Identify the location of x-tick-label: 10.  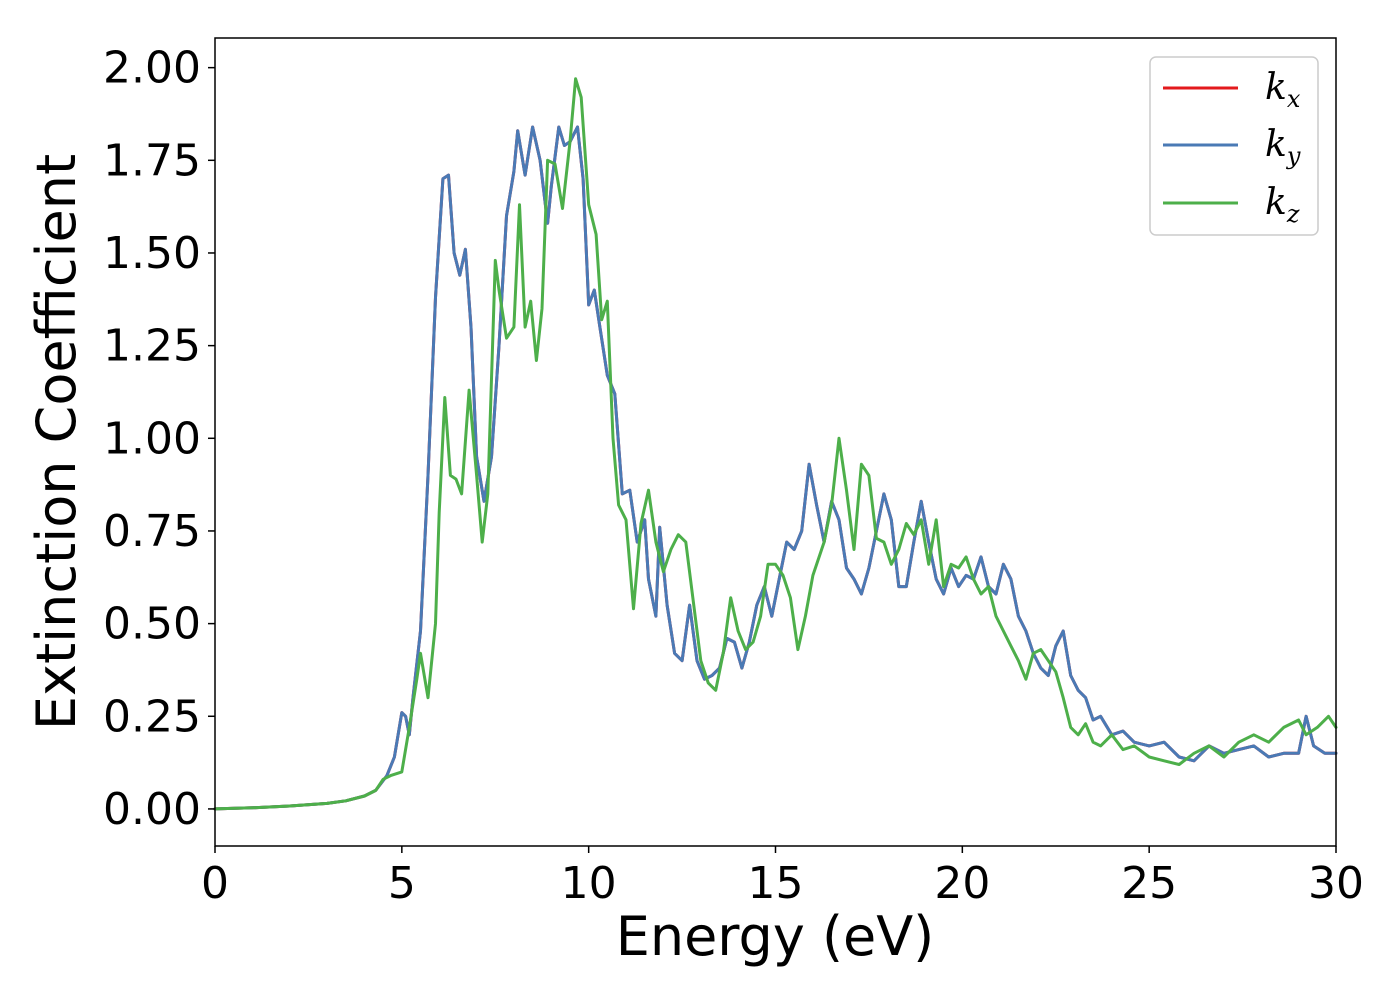
(589, 883).